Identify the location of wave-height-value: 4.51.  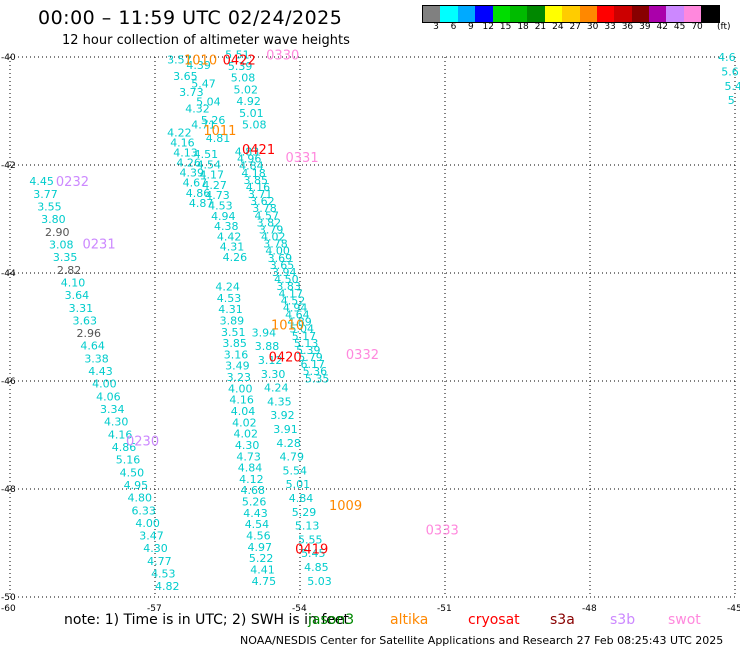
(206, 154).